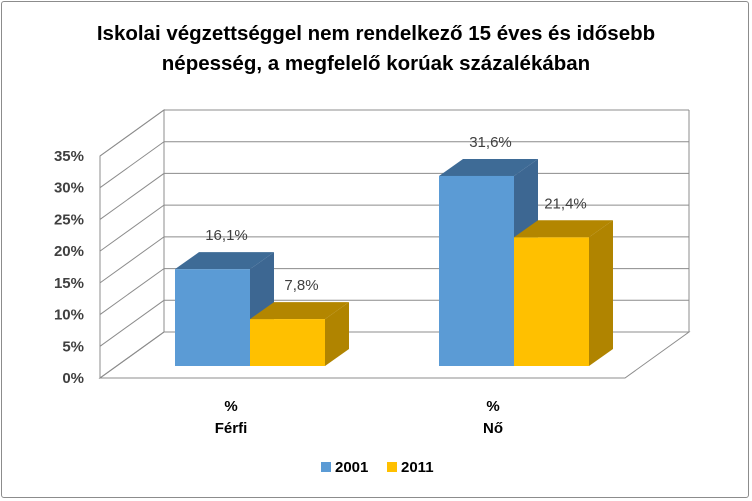 Image resolution: width=752 pixels, height=501 pixels. I want to click on category-name-label: Nő, so click(493, 428).